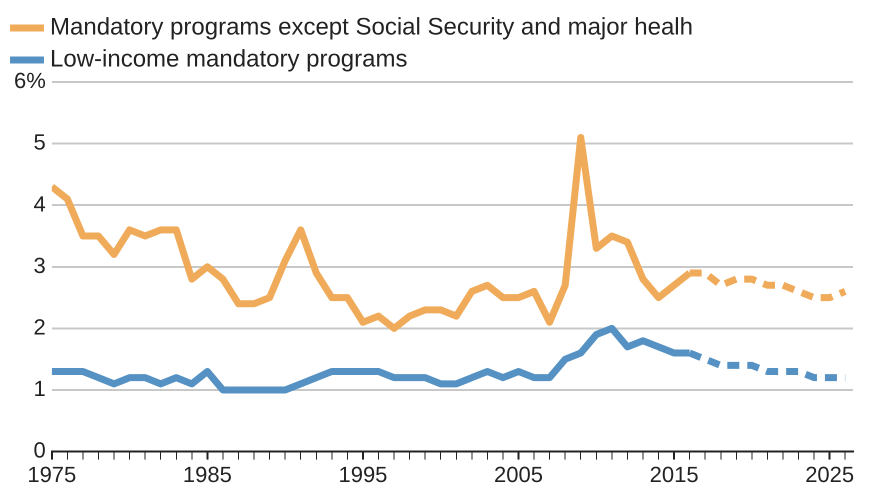 This screenshot has height=500, width=871. I want to click on y-tick-label: 1, so click(40, 389).